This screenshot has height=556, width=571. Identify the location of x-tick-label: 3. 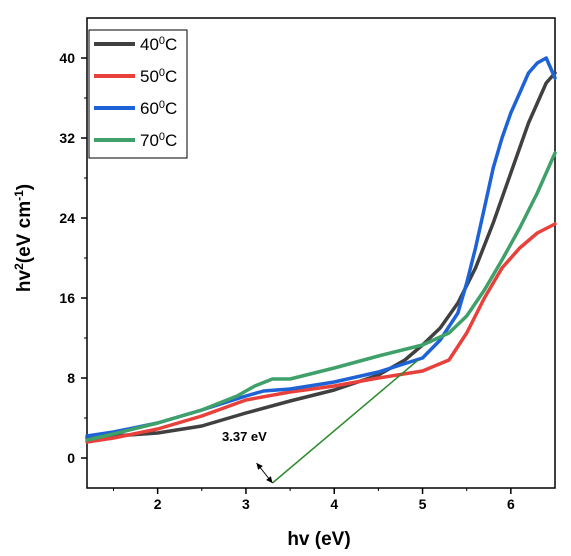
(246, 504).